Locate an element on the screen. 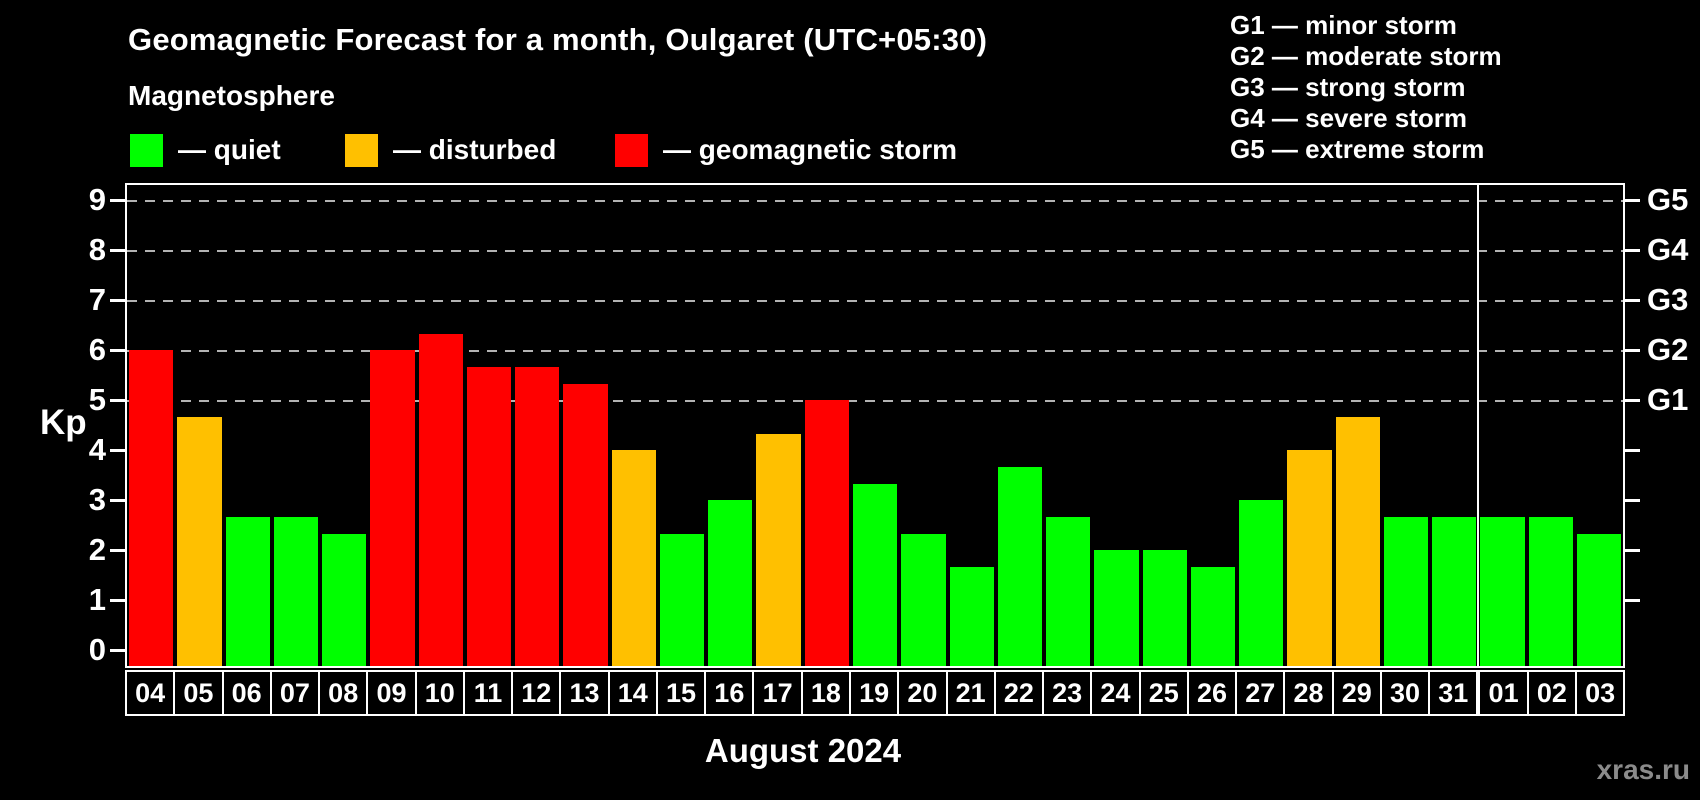 The width and height of the screenshot is (1700, 800). date-cell-24: 24 is located at coordinates (1115, 693).